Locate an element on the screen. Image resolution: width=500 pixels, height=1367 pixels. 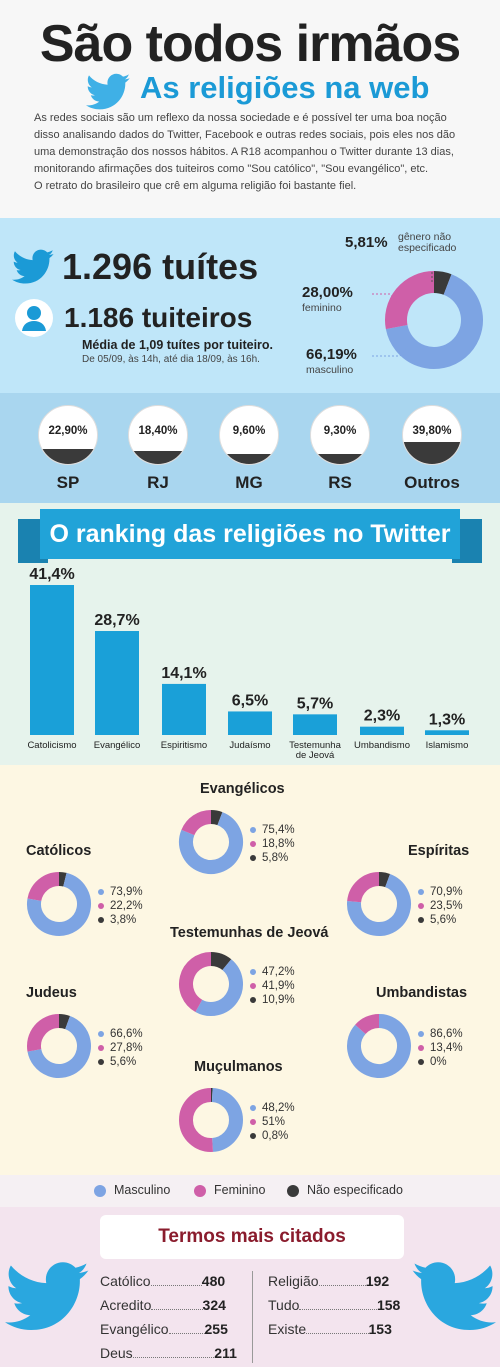
religion-legend-row: 66,6% is located at coordinates (120, 1034).